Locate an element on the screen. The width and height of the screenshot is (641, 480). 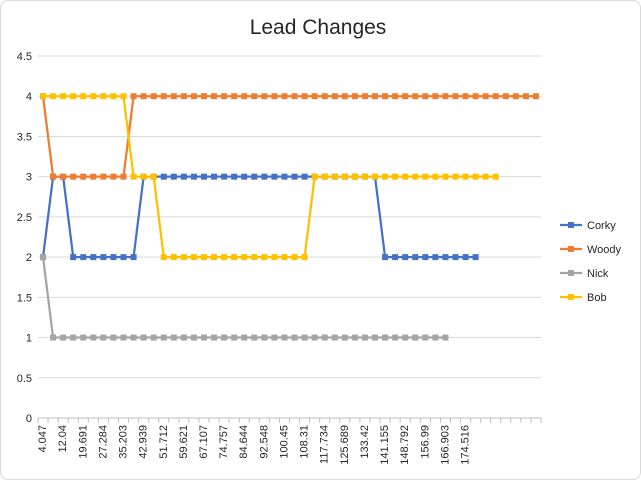
x-tick-label: 67.107 is located at coordinates (204, 442).